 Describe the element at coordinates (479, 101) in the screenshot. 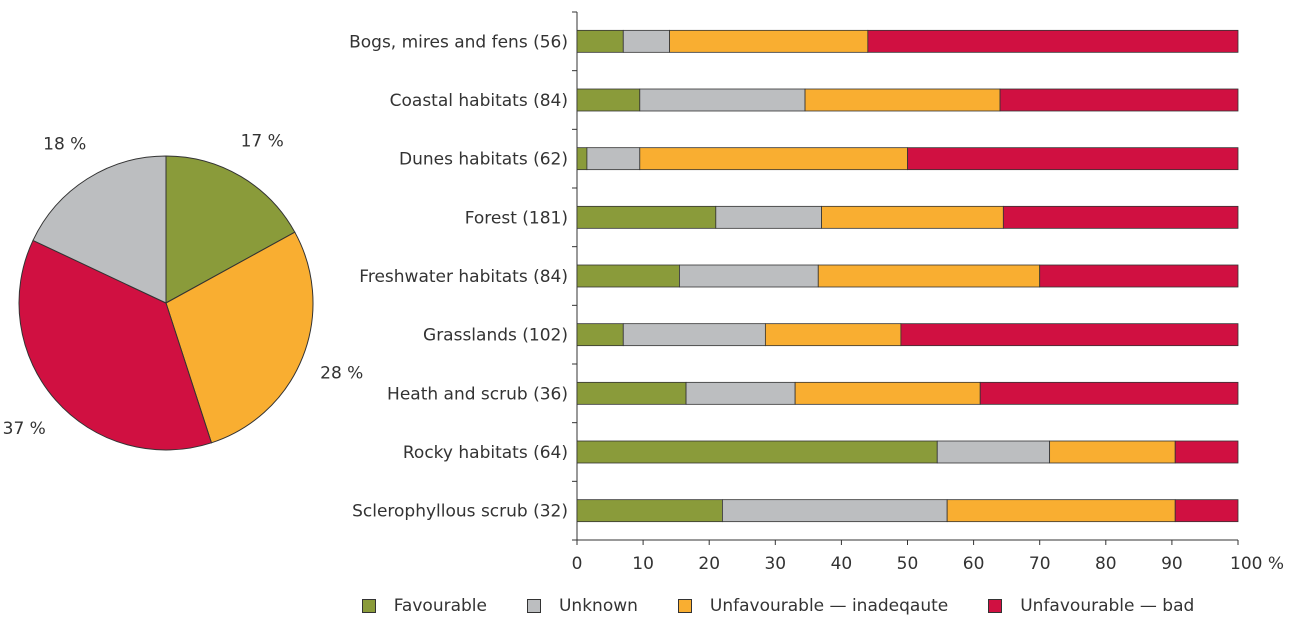

I see `category-label: Coastal habitats (84)` at that location.